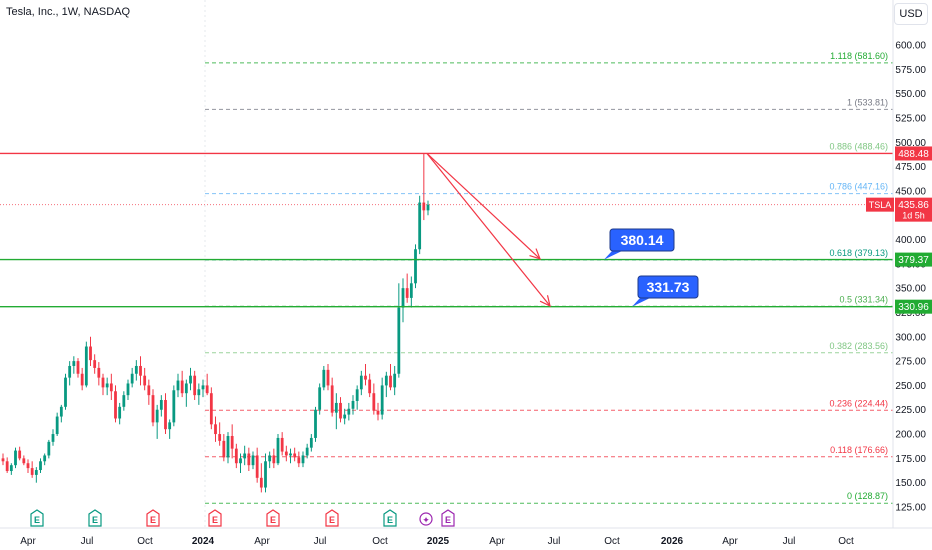 The height and width of the screenshot is (550, 932). I want to click on target-callout, so click(668, 287).